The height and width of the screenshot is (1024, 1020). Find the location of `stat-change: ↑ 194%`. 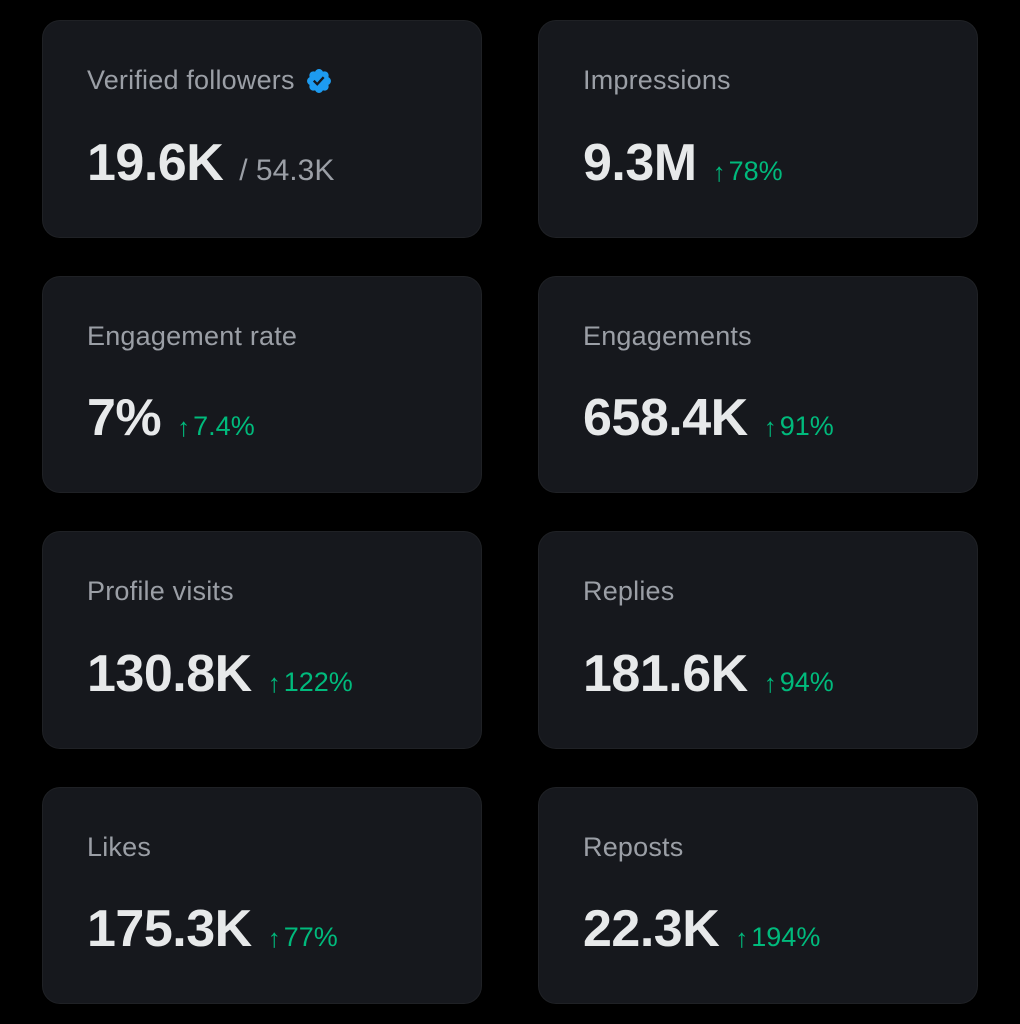

stat-change: ↑ 194% is located at coordinates (777, 937).